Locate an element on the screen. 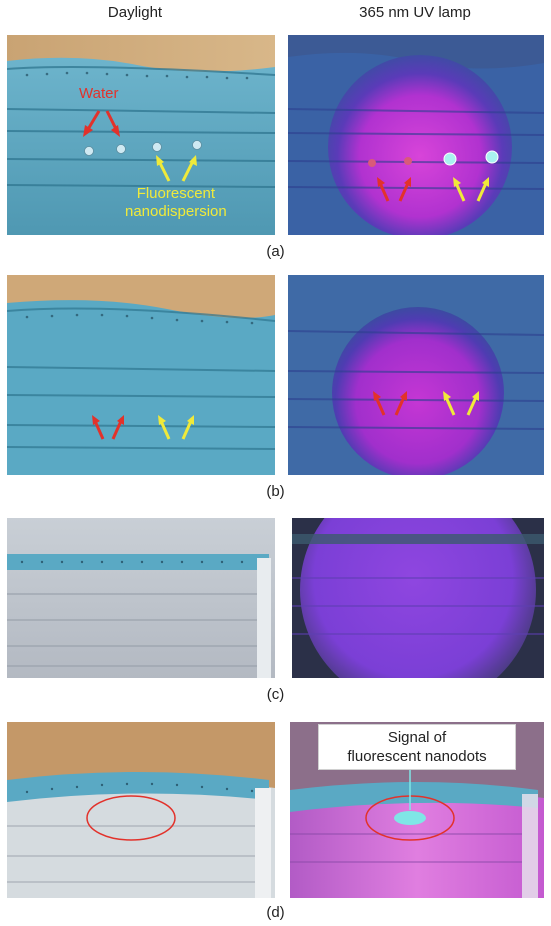  fluor-label-line2: nanodispersion is located at coordinates (176, 211).